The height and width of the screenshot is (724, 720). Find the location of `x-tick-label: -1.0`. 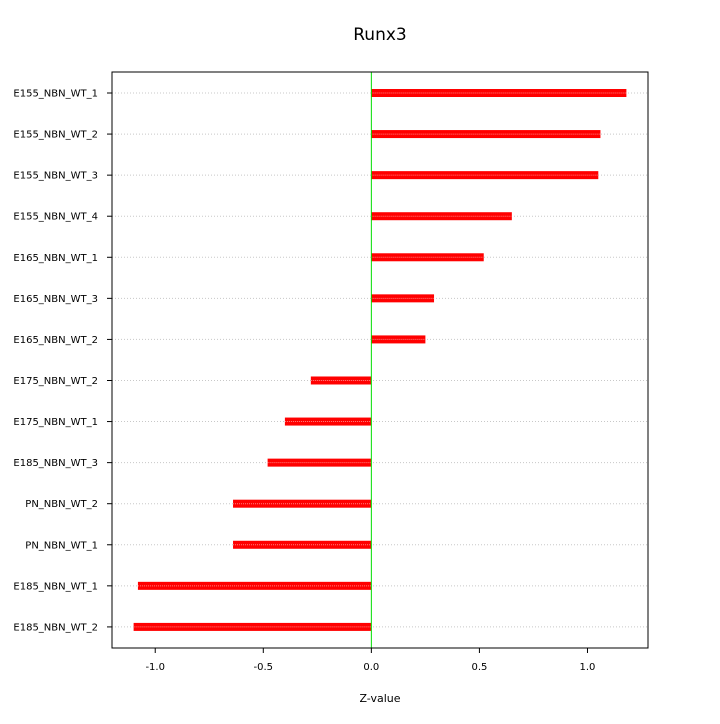

x-tick-label: -1.0 is located at coordinates (155, 667).